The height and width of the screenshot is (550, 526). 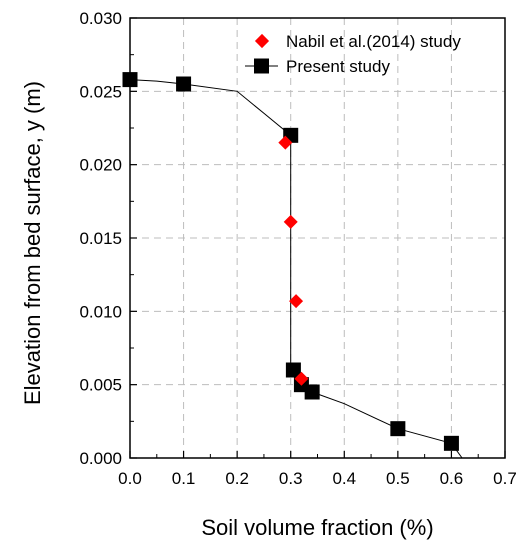 What do you see at coordinates (353, 54) in the screenshot?
I see `legend: Nabil et al.(2014) study Present study` at bounding box center [353, 54].